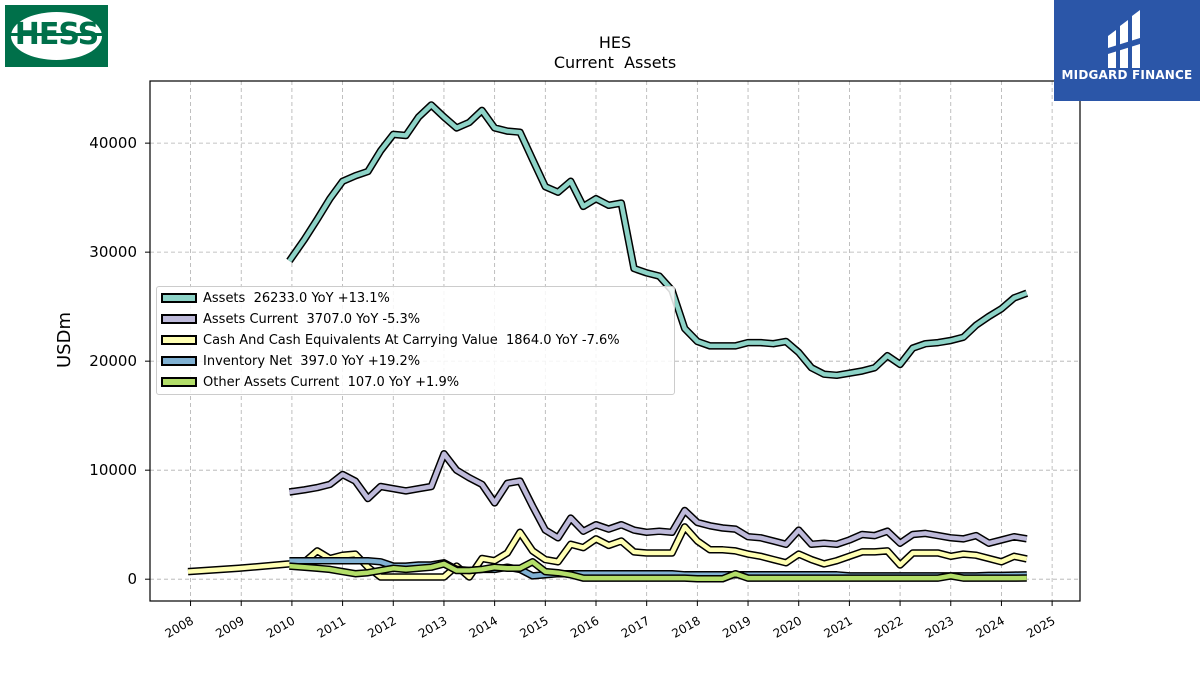  I want to click on y-tick-label: 20000, so click(113, 361).